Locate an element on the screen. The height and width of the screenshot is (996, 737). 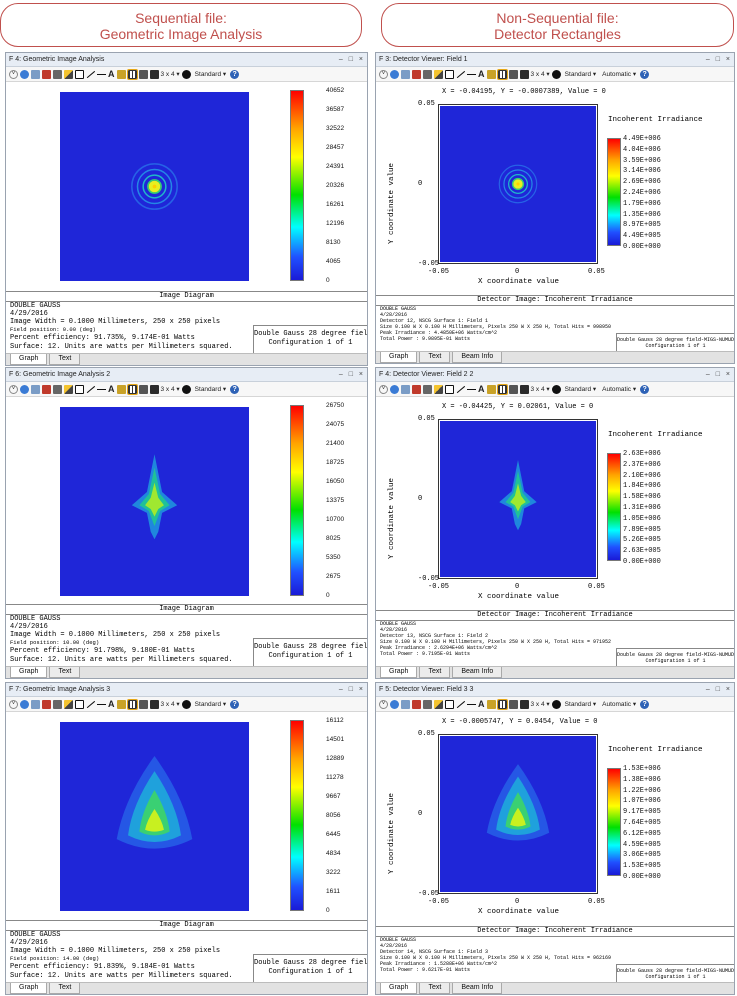
window-titlebar: F 4: Geometric Image Analysis – □ × is located at coordinates (186, 60).